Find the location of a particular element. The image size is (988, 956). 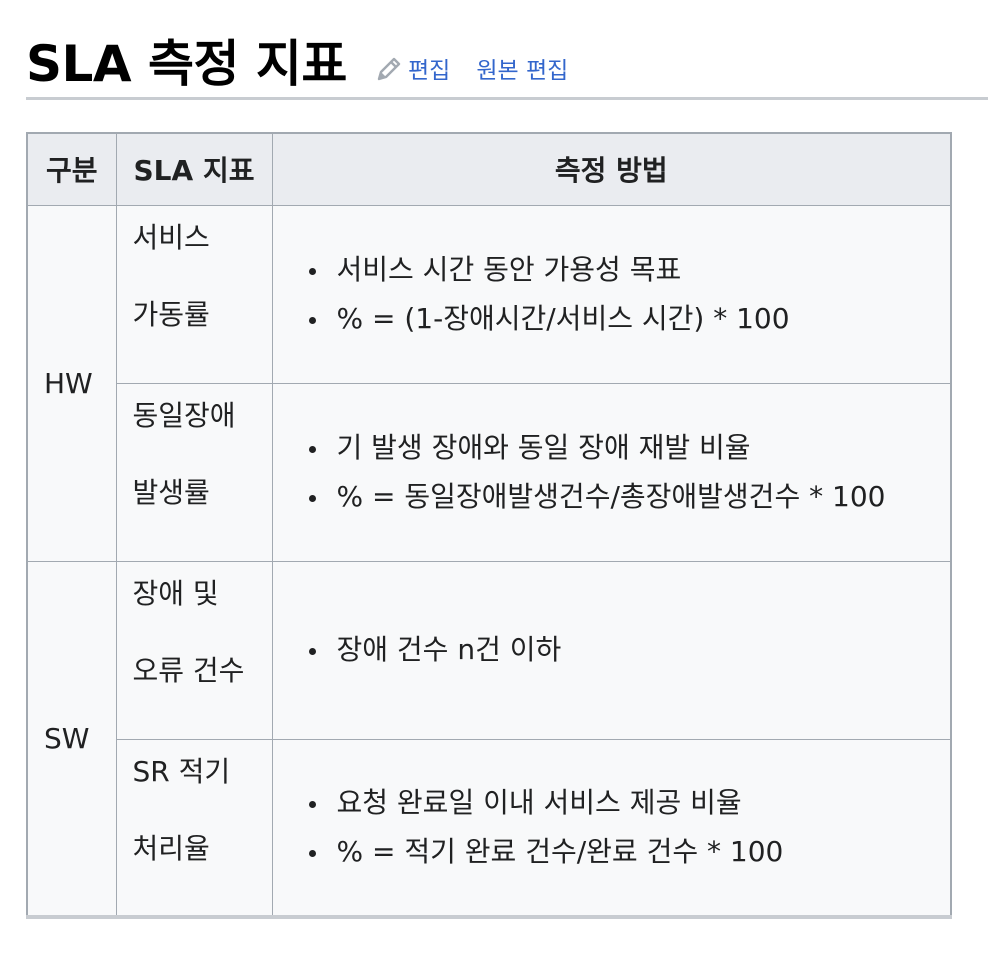

method-item: % = 동일장애발생건수/총장애발생건수 * 100 is located at coordinates (629, 497).